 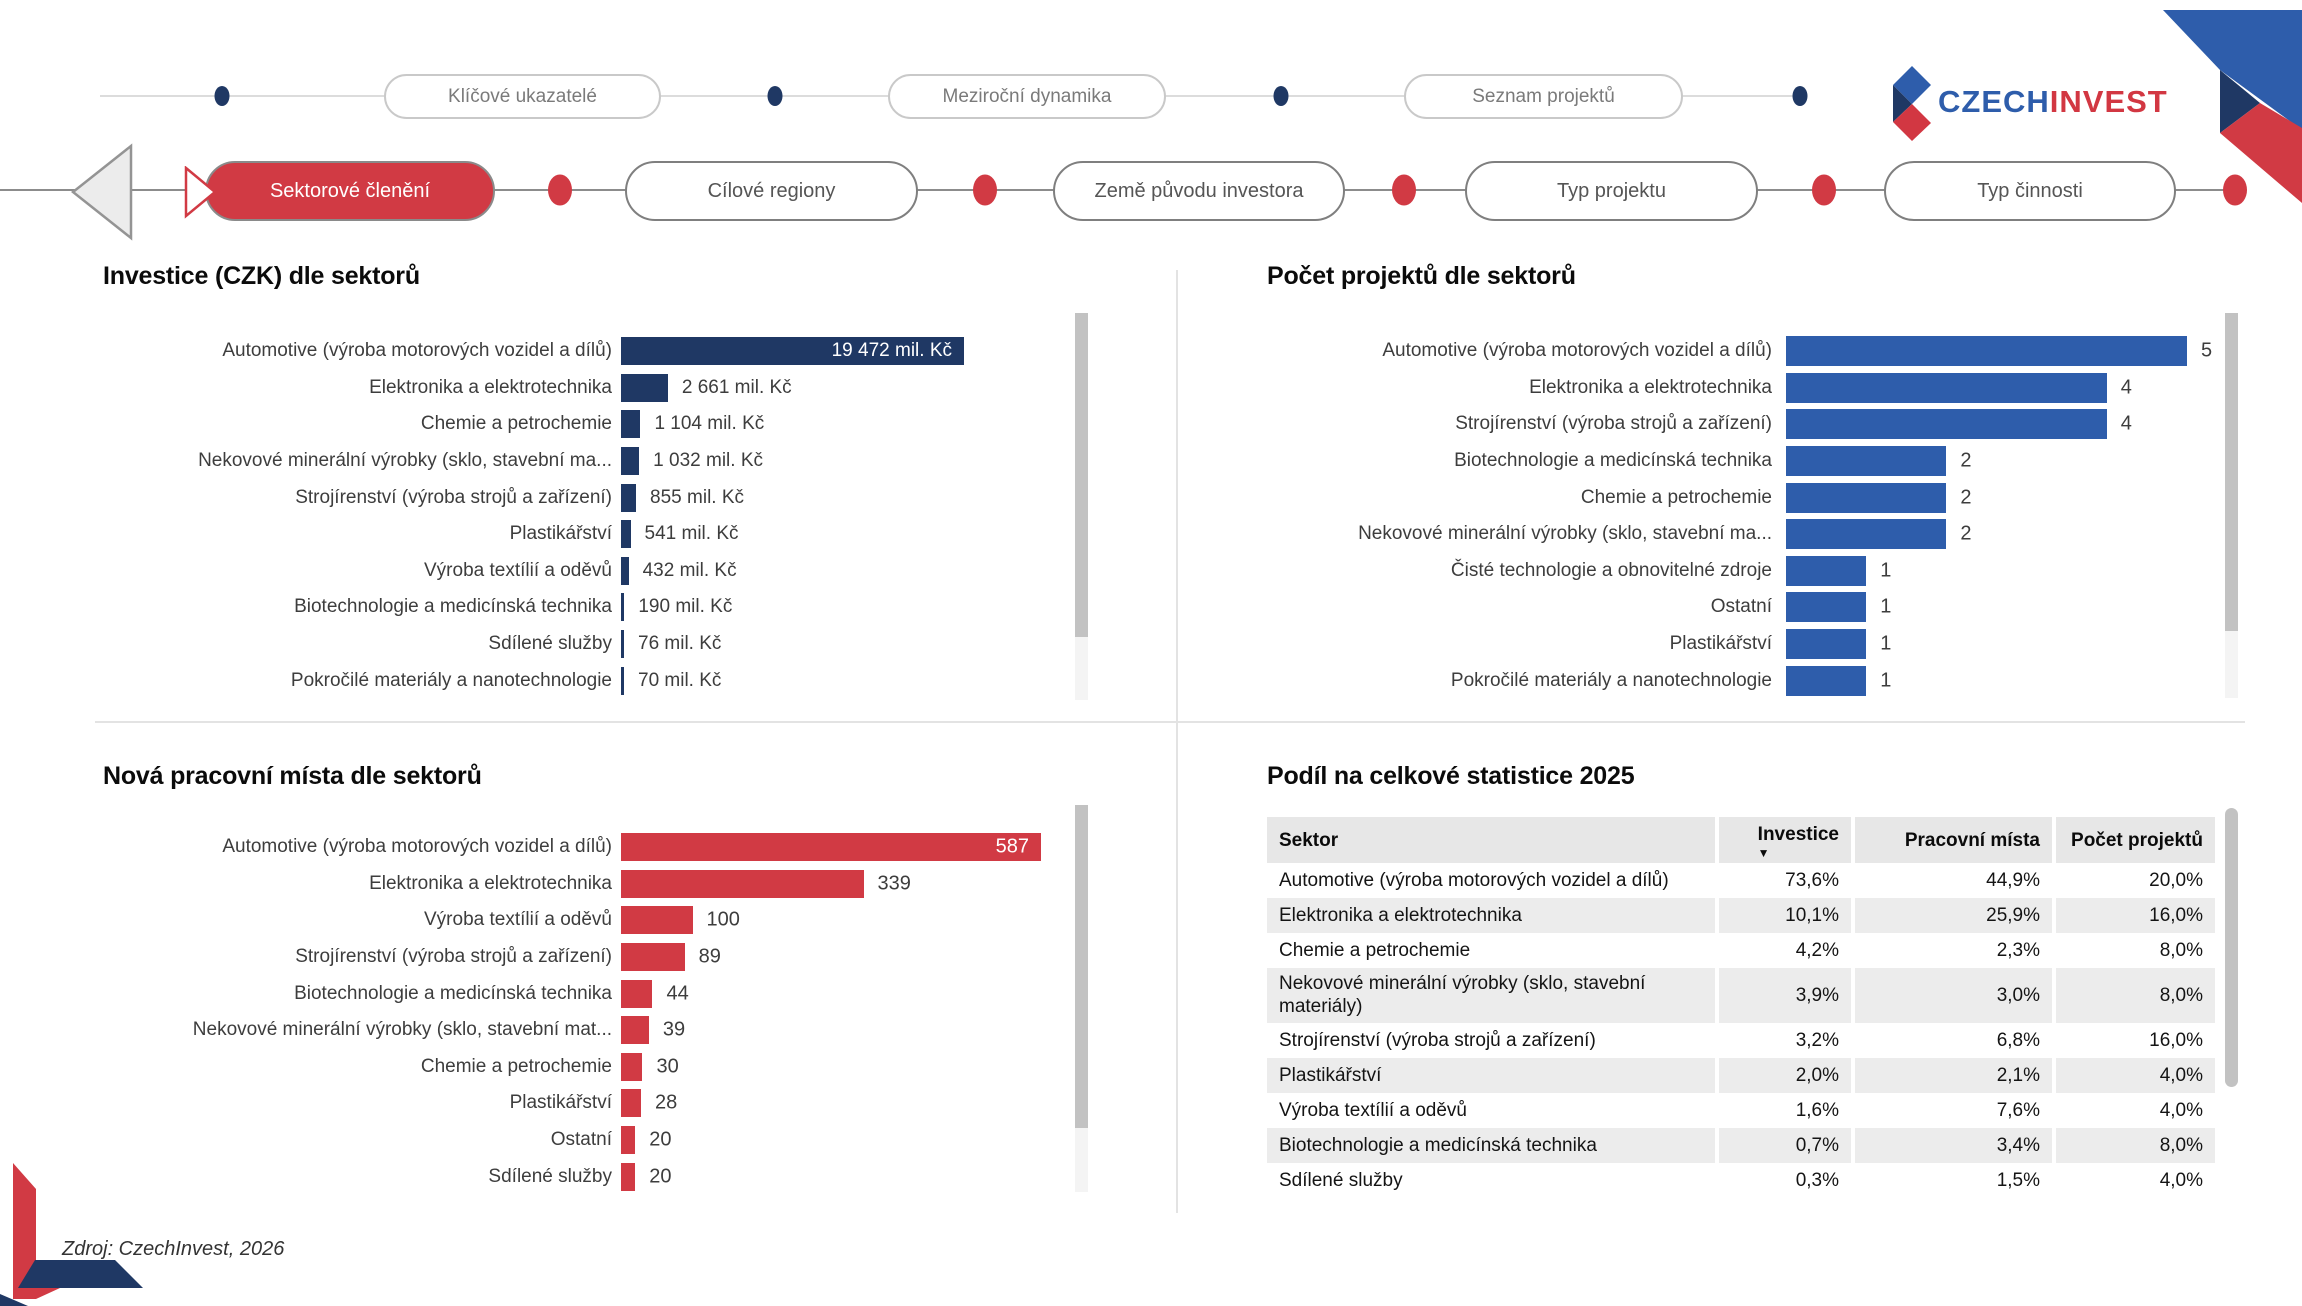 What do you see at coordinates (1746, 461) in the screenshot?
I see `chart-row: Biotechnologie a medicínská technika 2` at bounding box center [1746, 461].